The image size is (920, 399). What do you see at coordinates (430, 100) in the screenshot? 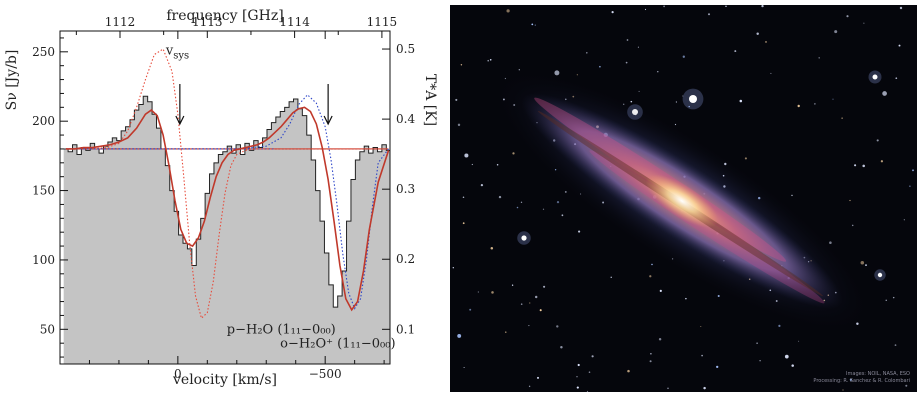
I see `y-axis-right-label: T*A [K]` at bounding box center [430, 100].